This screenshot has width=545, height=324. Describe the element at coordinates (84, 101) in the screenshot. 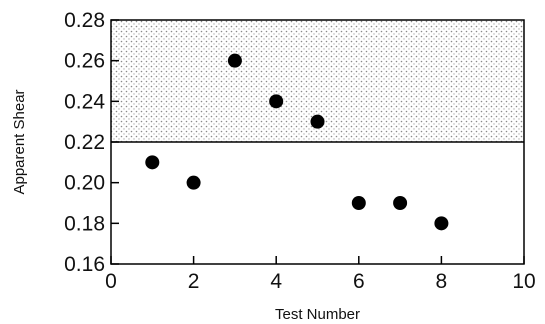

I see `y-tick-label: 0.24` at that location.